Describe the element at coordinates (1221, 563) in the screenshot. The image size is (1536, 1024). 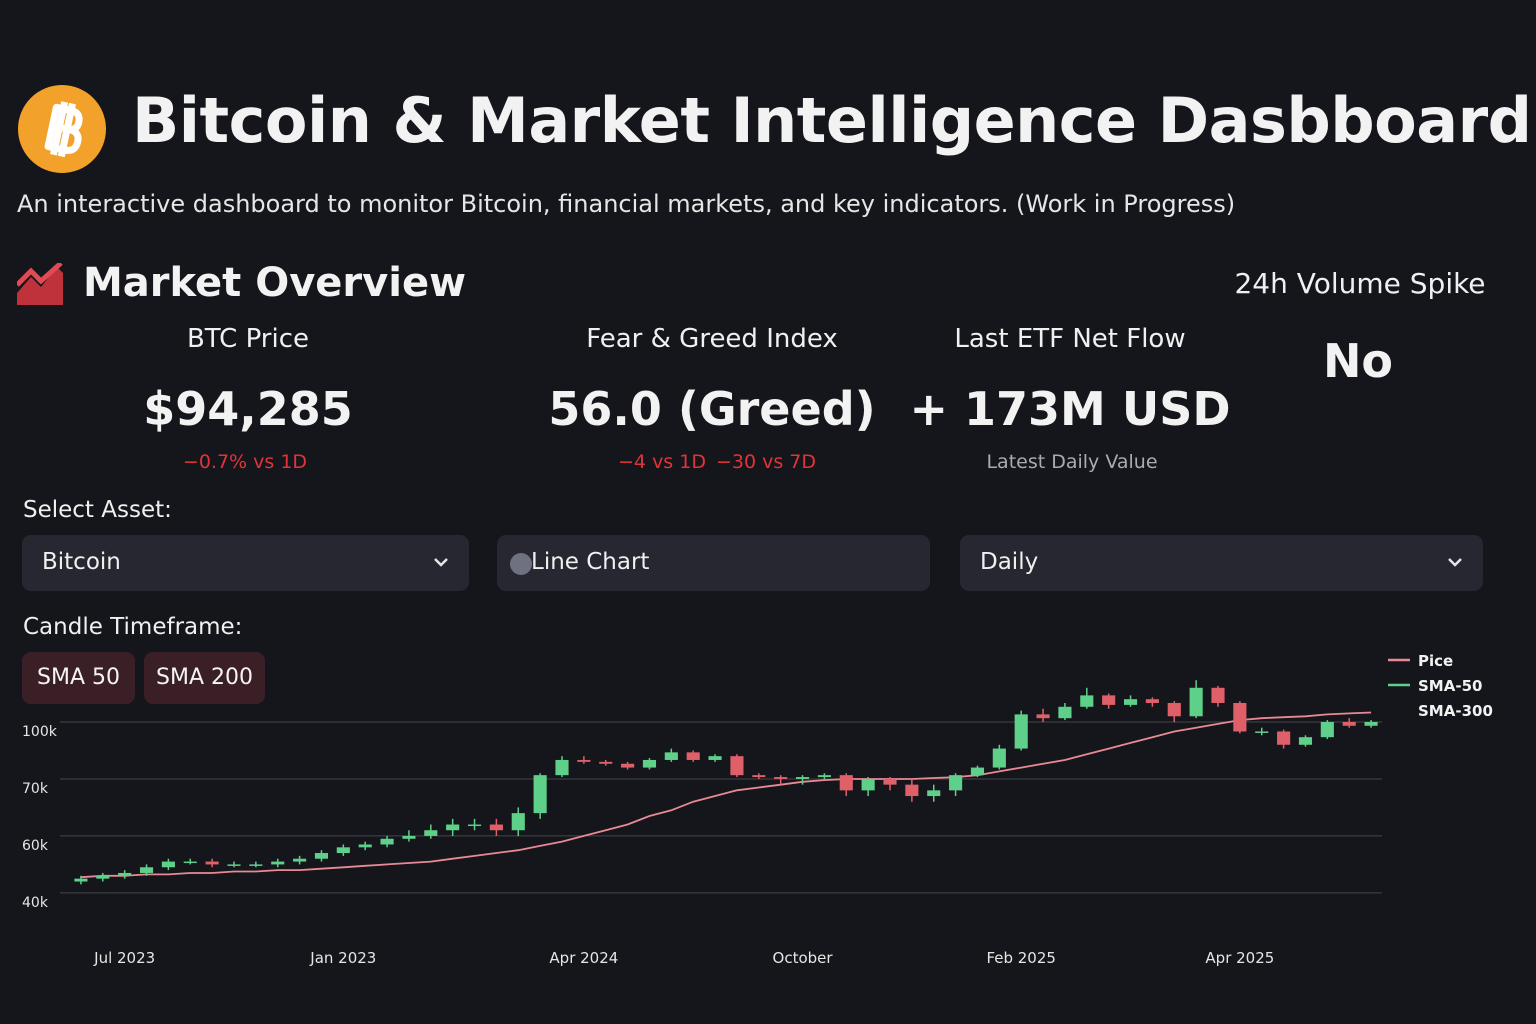
I see `interval-select: Daily` at that location.